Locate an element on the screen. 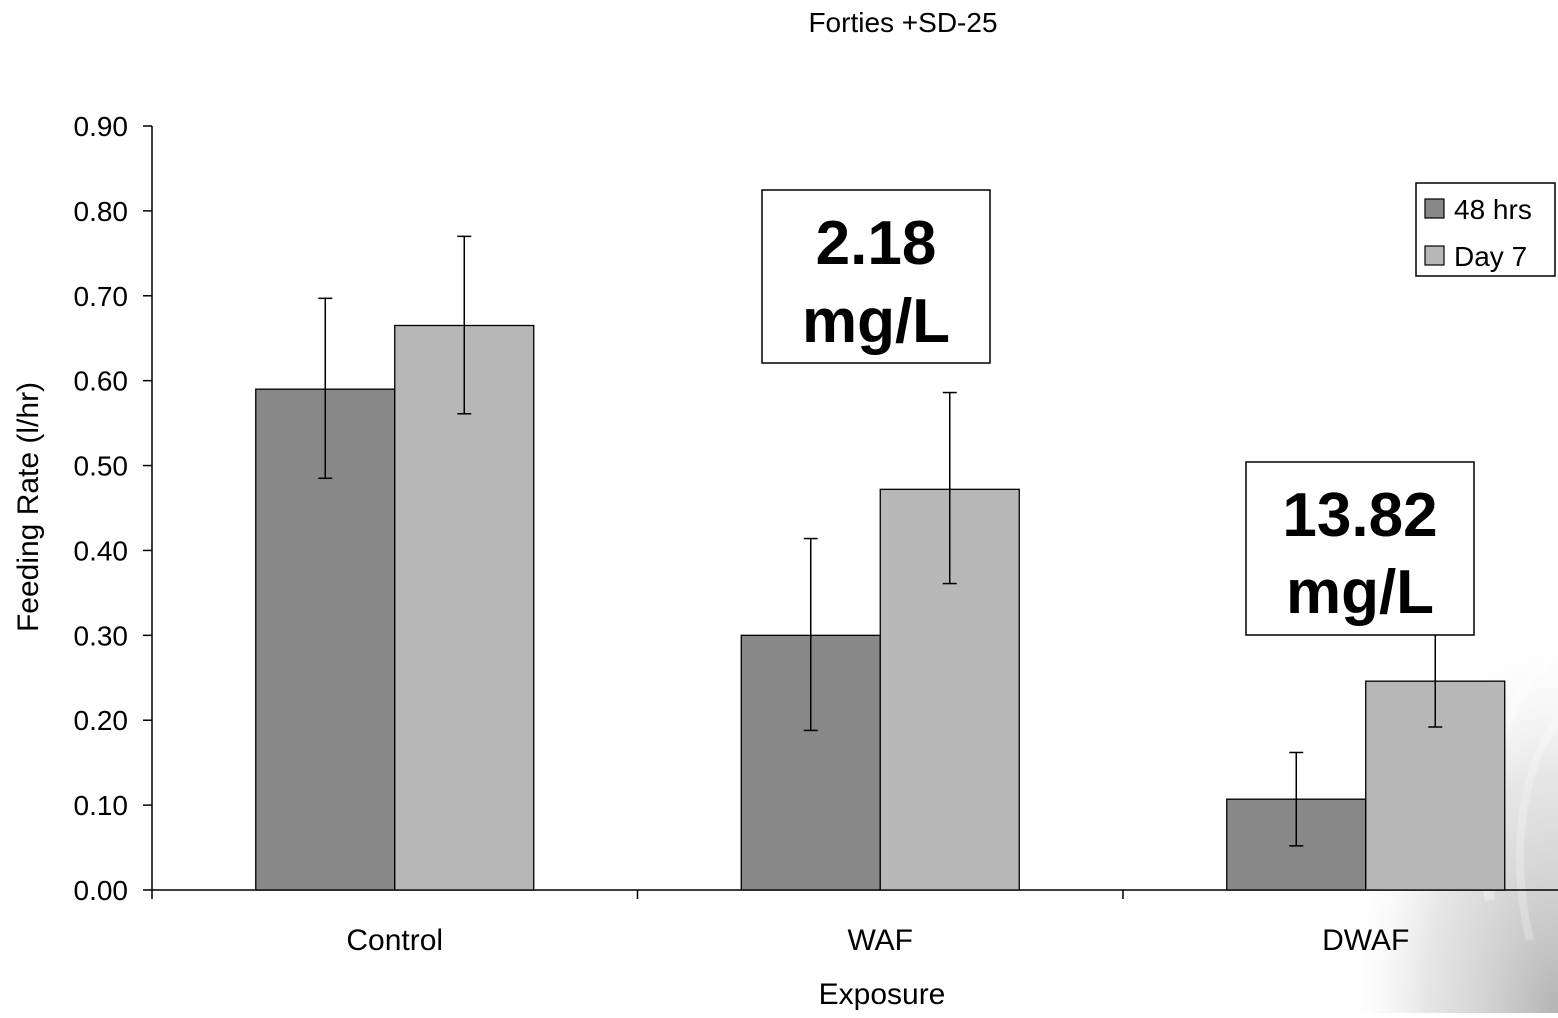 This screenshot has height=1018, width=1558. legend-swatch-48hrs is located at coordinates (1434, 208).